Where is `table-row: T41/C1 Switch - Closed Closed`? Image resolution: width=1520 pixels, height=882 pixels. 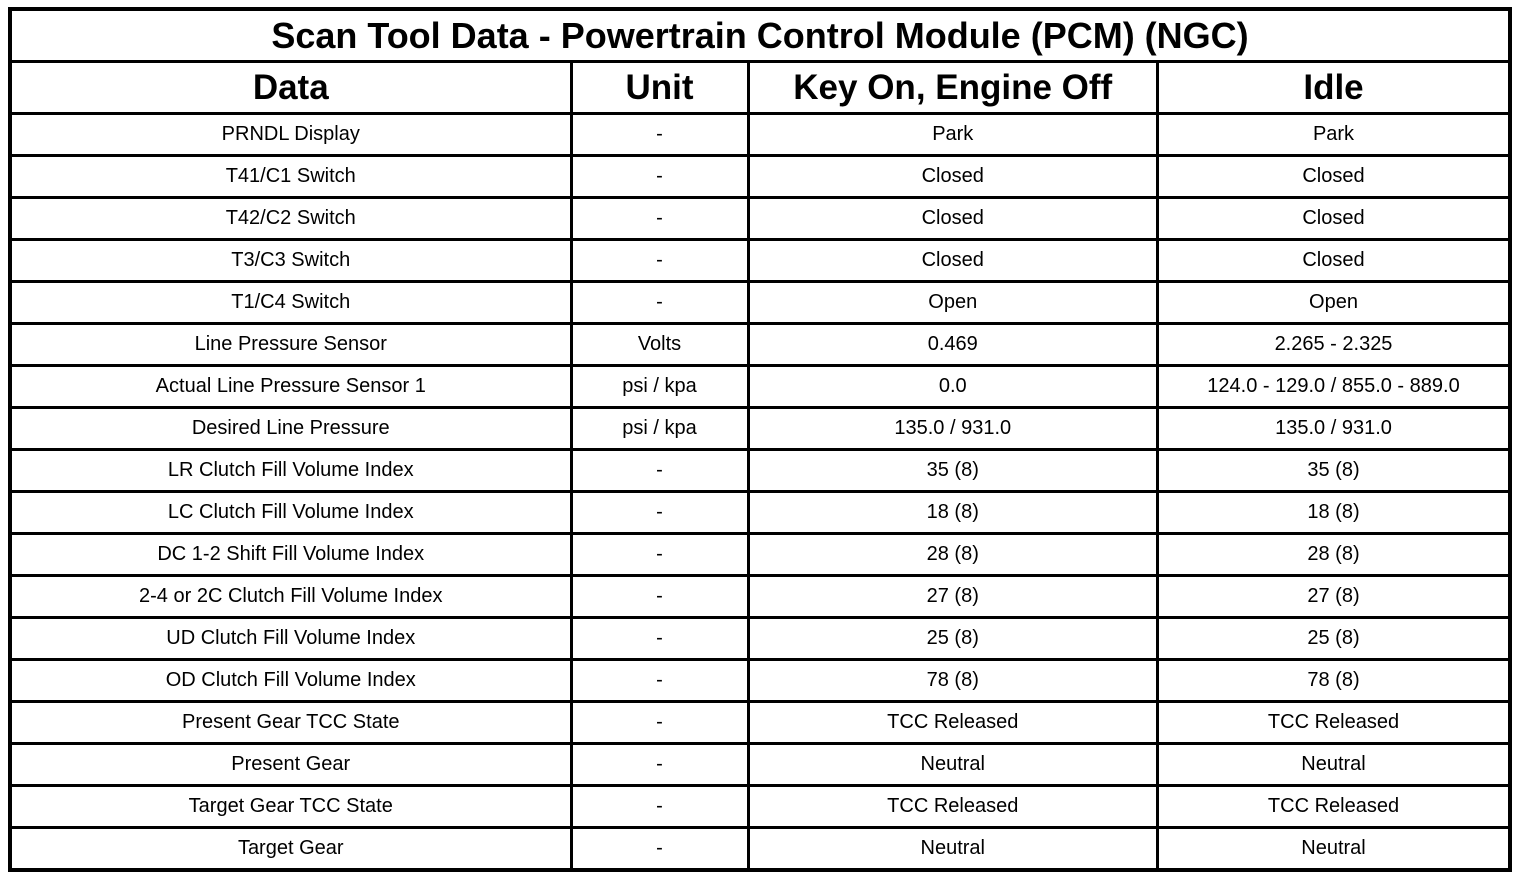 table-row: T41/C1 Switch - Closed Closed is located at coordinates (760, 176).